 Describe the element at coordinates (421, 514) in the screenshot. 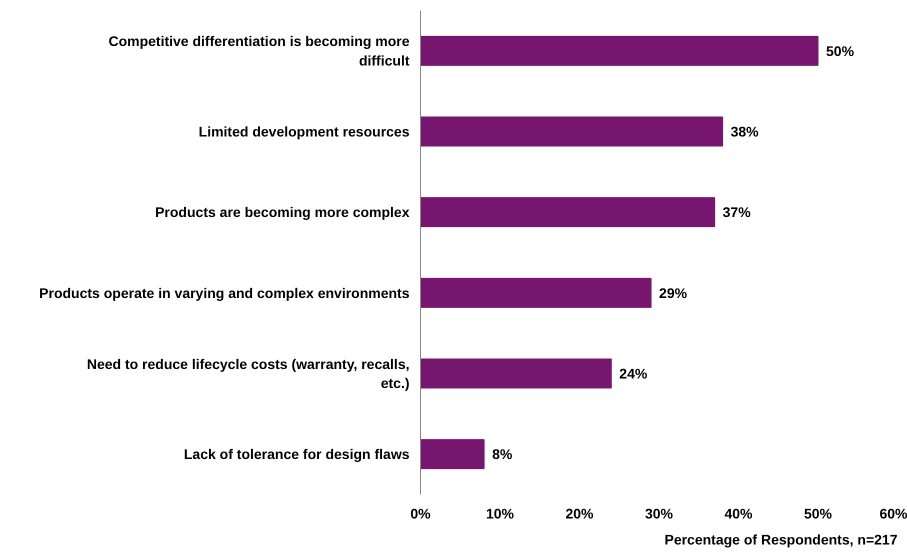

I see `x-tick-label: 0%` at that location.